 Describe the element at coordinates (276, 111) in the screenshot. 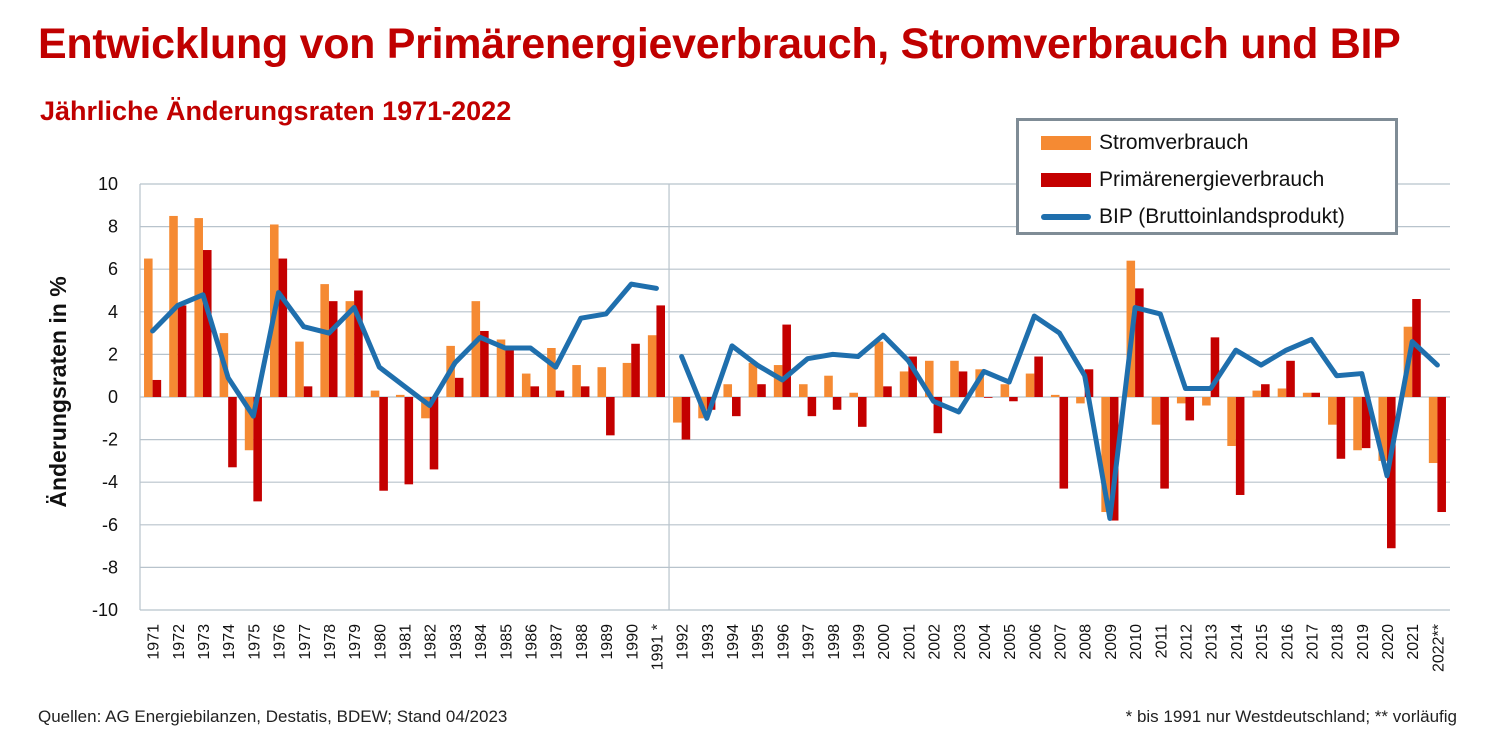

I see `chart-subtitle: Jährliche Änderungsraten 1971-2022` at that location.